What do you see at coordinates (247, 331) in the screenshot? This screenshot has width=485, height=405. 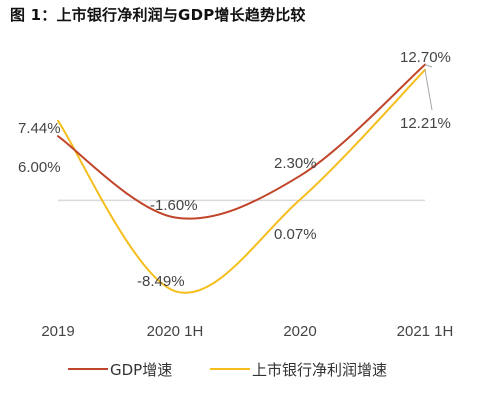 I see `x-axis-tick-labels: 2019 2020 1H 2020 2021 1H` at bounding box center [247, 331].